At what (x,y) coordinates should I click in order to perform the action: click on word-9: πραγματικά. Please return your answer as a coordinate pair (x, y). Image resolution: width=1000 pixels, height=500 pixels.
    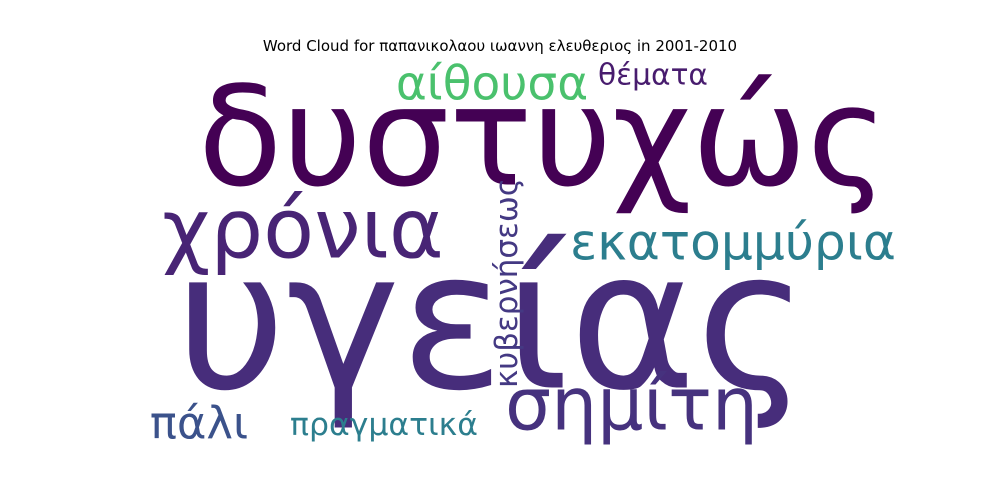
    Looking at the image, I should click on (384, 425).